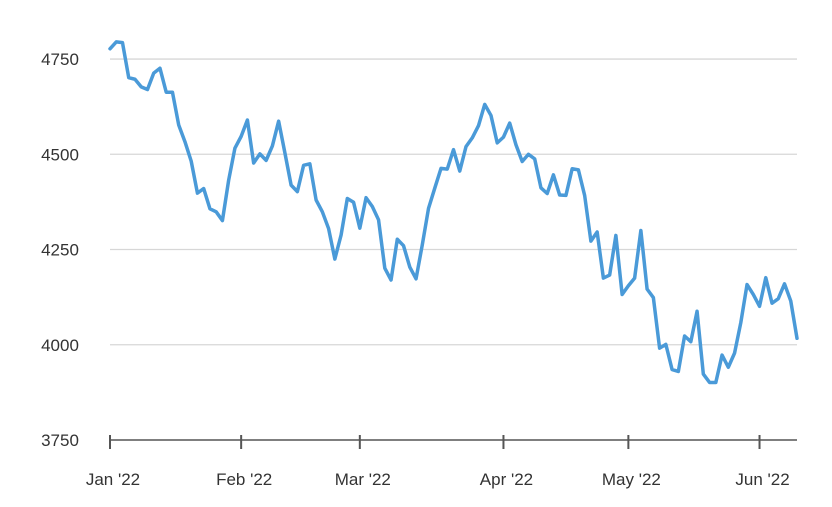  What do you see at coordinates (631, 479) in the screenshot?
I see `x-tick-label-4: May '22` at bounding box center [631, 479].